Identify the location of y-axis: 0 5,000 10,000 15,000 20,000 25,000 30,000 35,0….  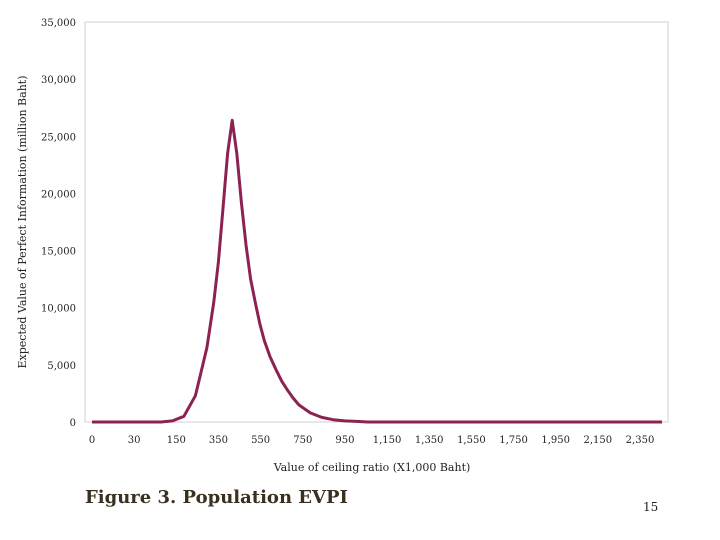
(58, 223).